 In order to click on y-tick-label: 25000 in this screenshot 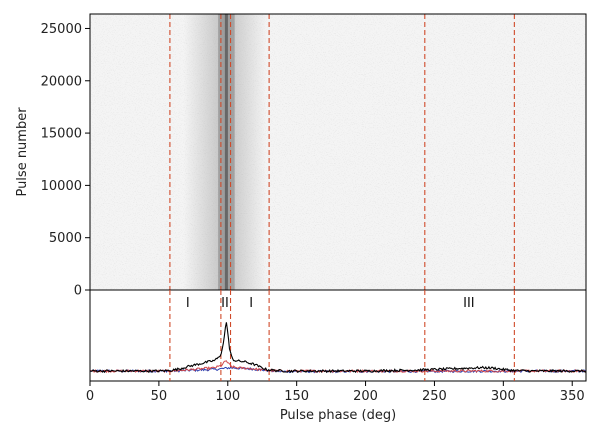, I will do `click(61, 29)`.